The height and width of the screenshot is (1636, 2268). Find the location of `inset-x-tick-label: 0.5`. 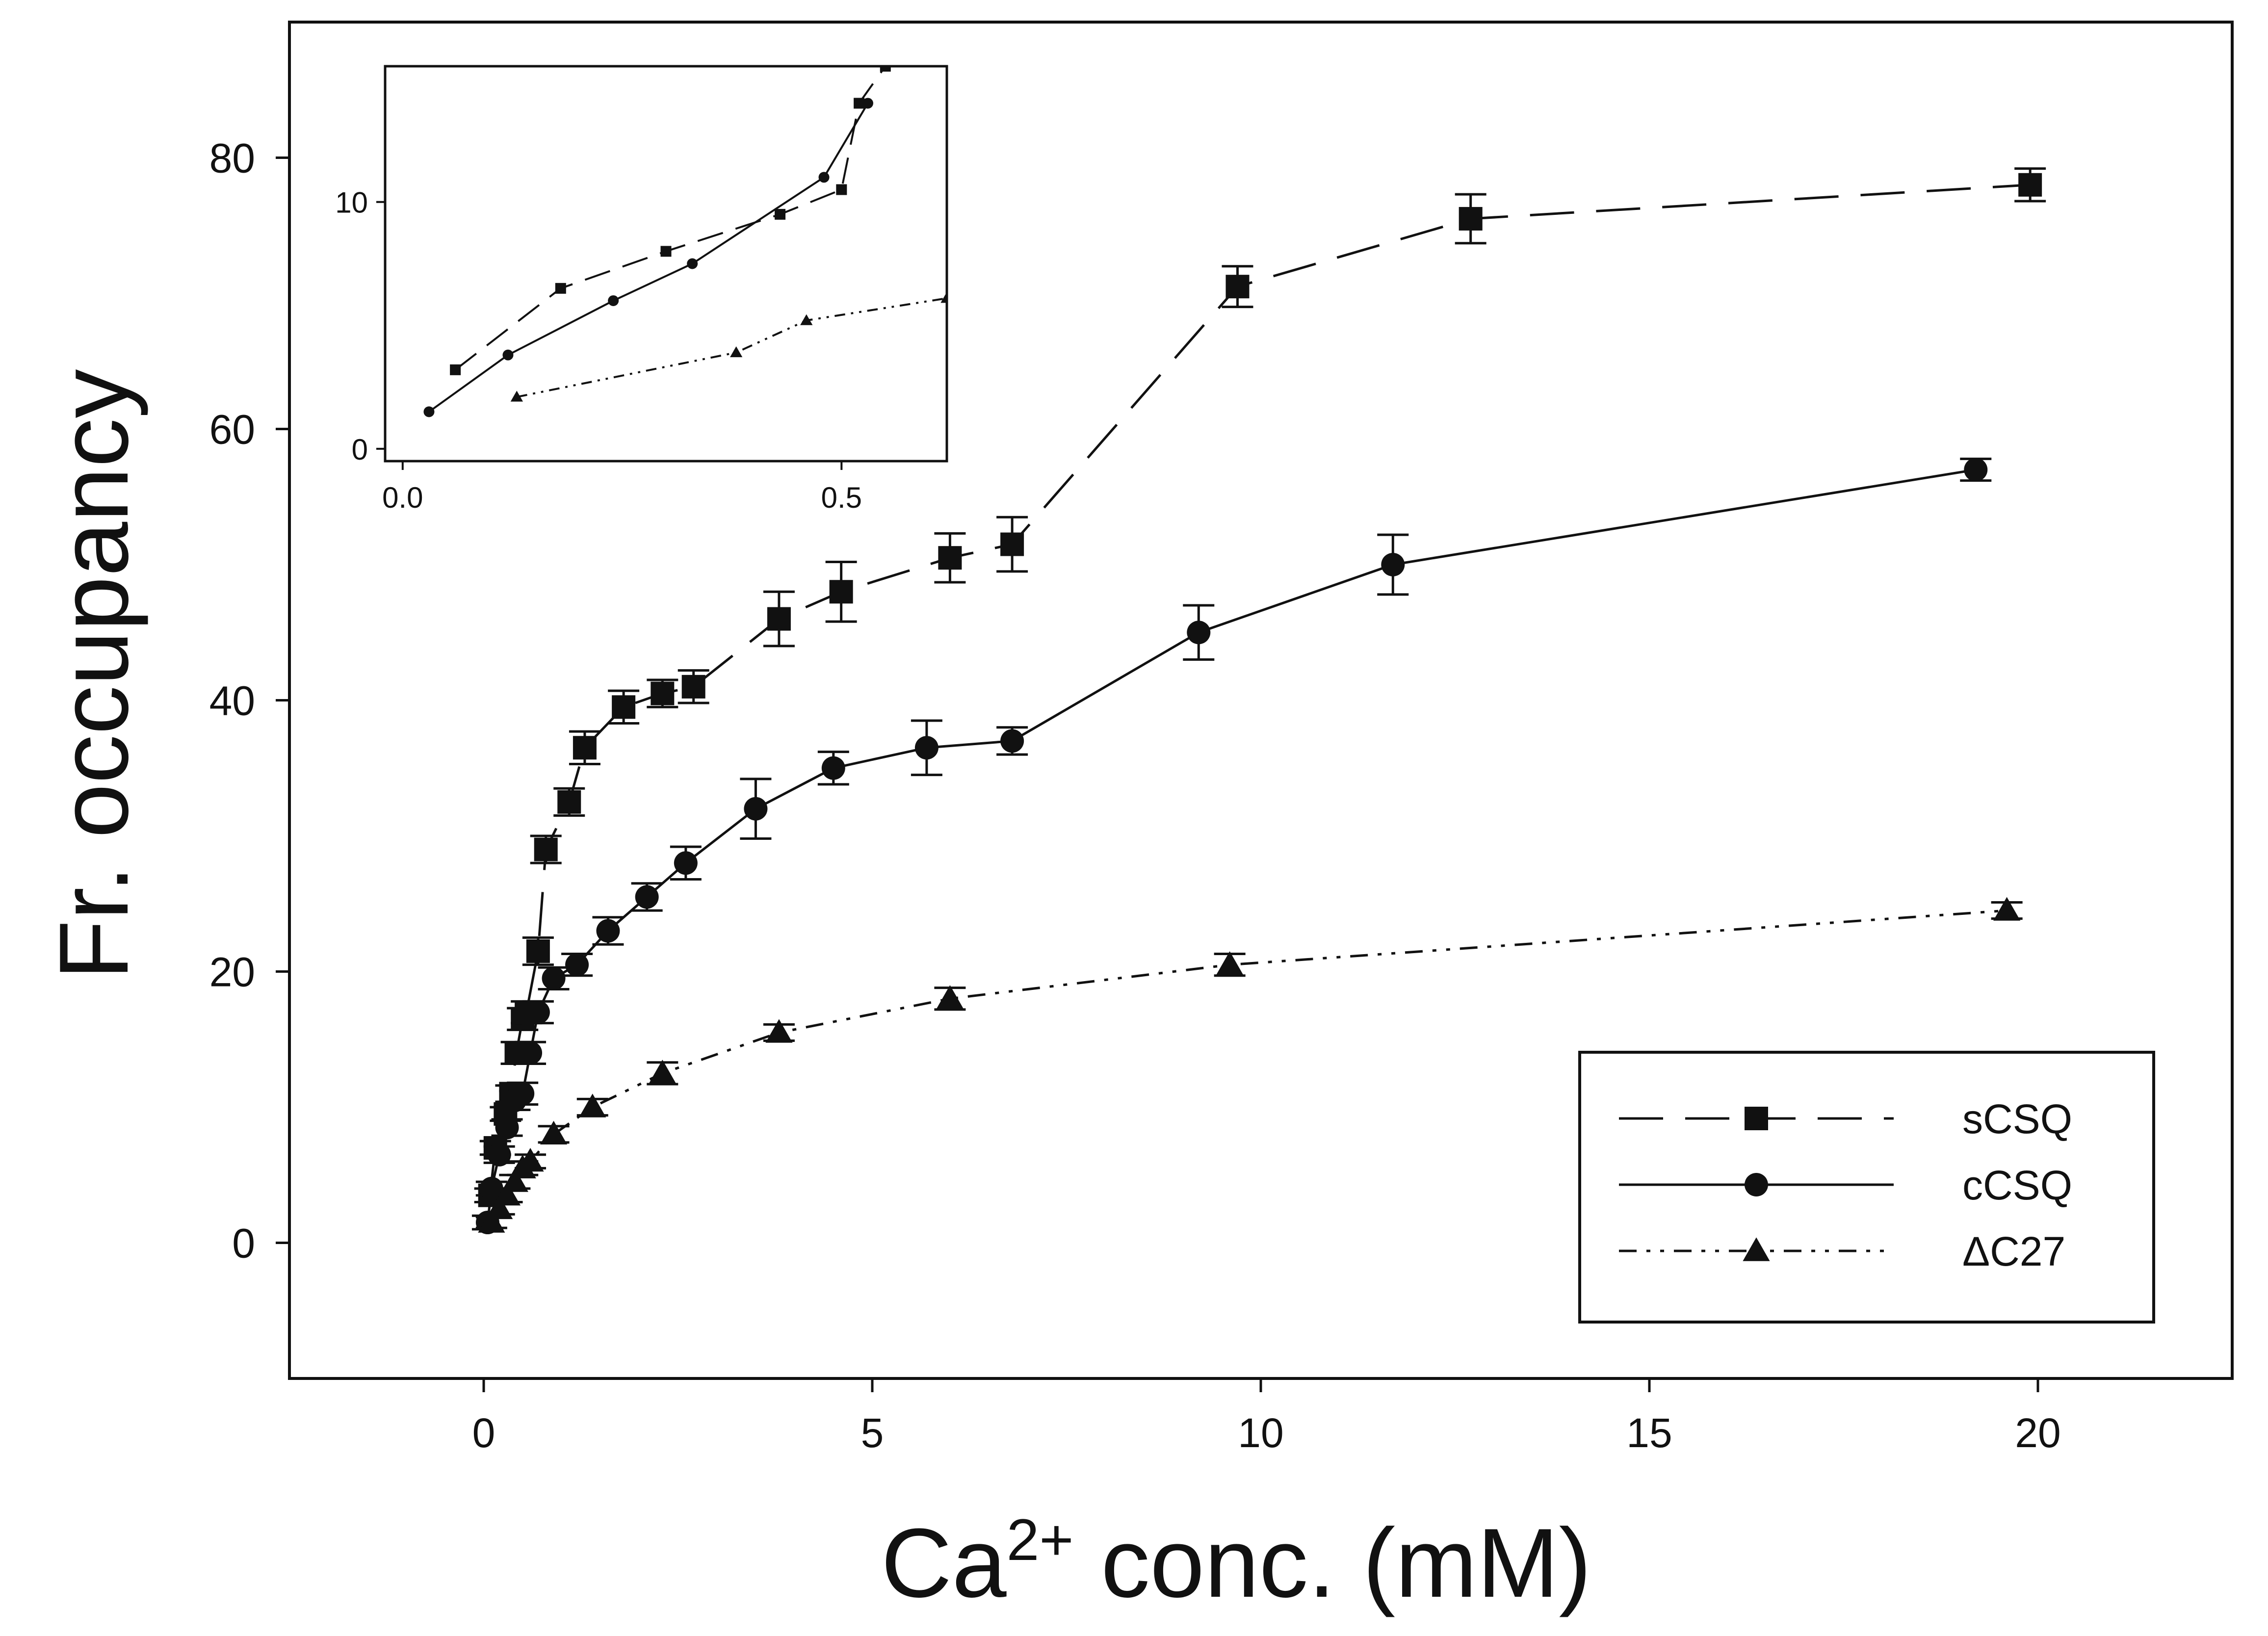

inset-x-tick-label: 0.5 is located at coordinates (841, 497).